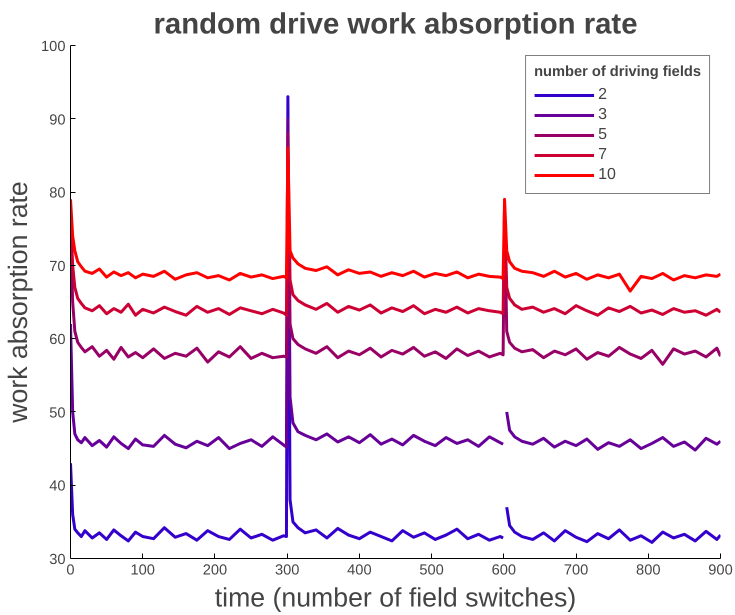 The height and width of the screenshot is (615, 735). I want to click on x-tick-label: 400, so click(359, 570).